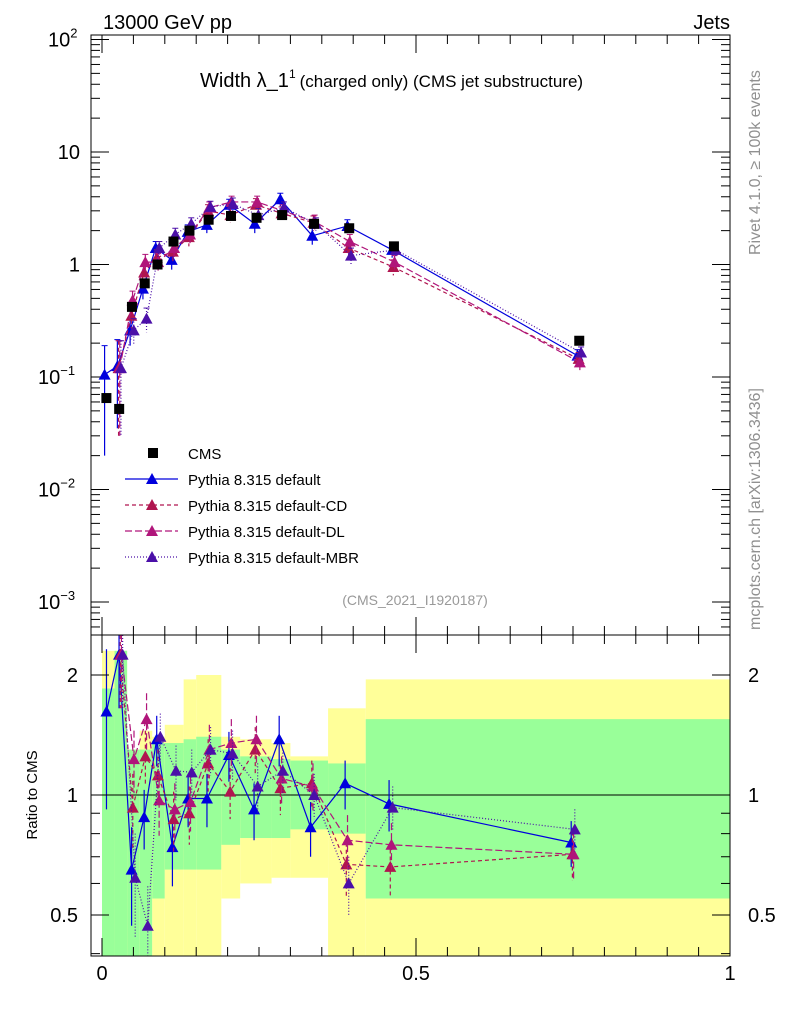 The height and width of the screenshot is (1024, 786). What do you see at coordinates (753, 676) in the screenshot?
I see `ratio-y-tick-label-right: 2` at bounding box center [753, 676].